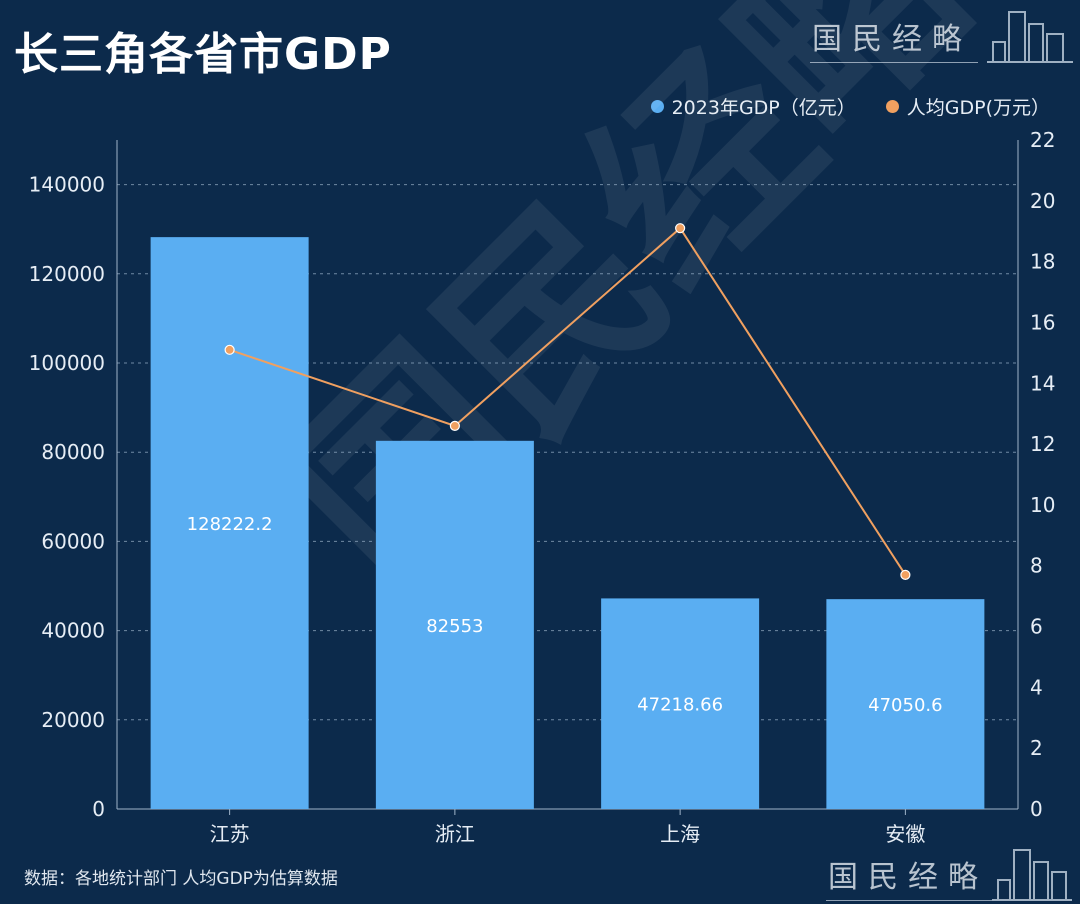 The image size is (1080, 904). Describe the element at coordinates (1036, 687) in the screenshot. I see `y-right-tick-label: 4` at that location.